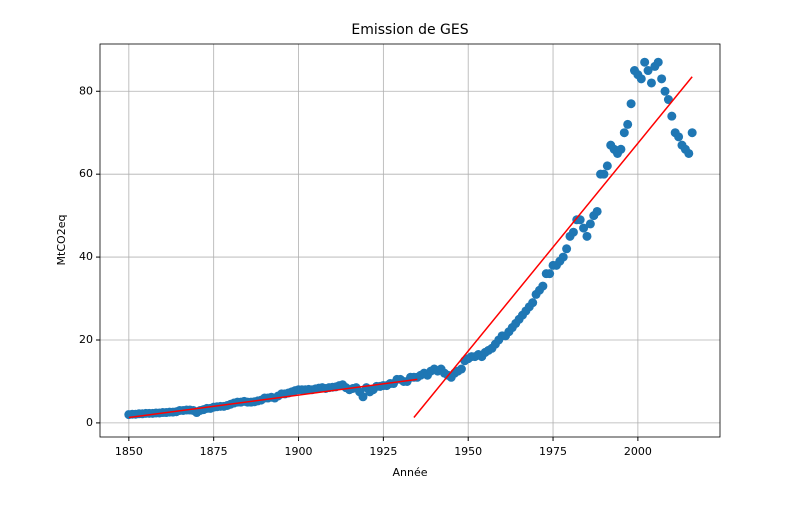 Image resolution: width=792 pixels, height=513 pixels. What do you see at coordinates (409, 30) in the screenshot?
I see `chart-title: Emission de GES` at bounding box center [409, 30].